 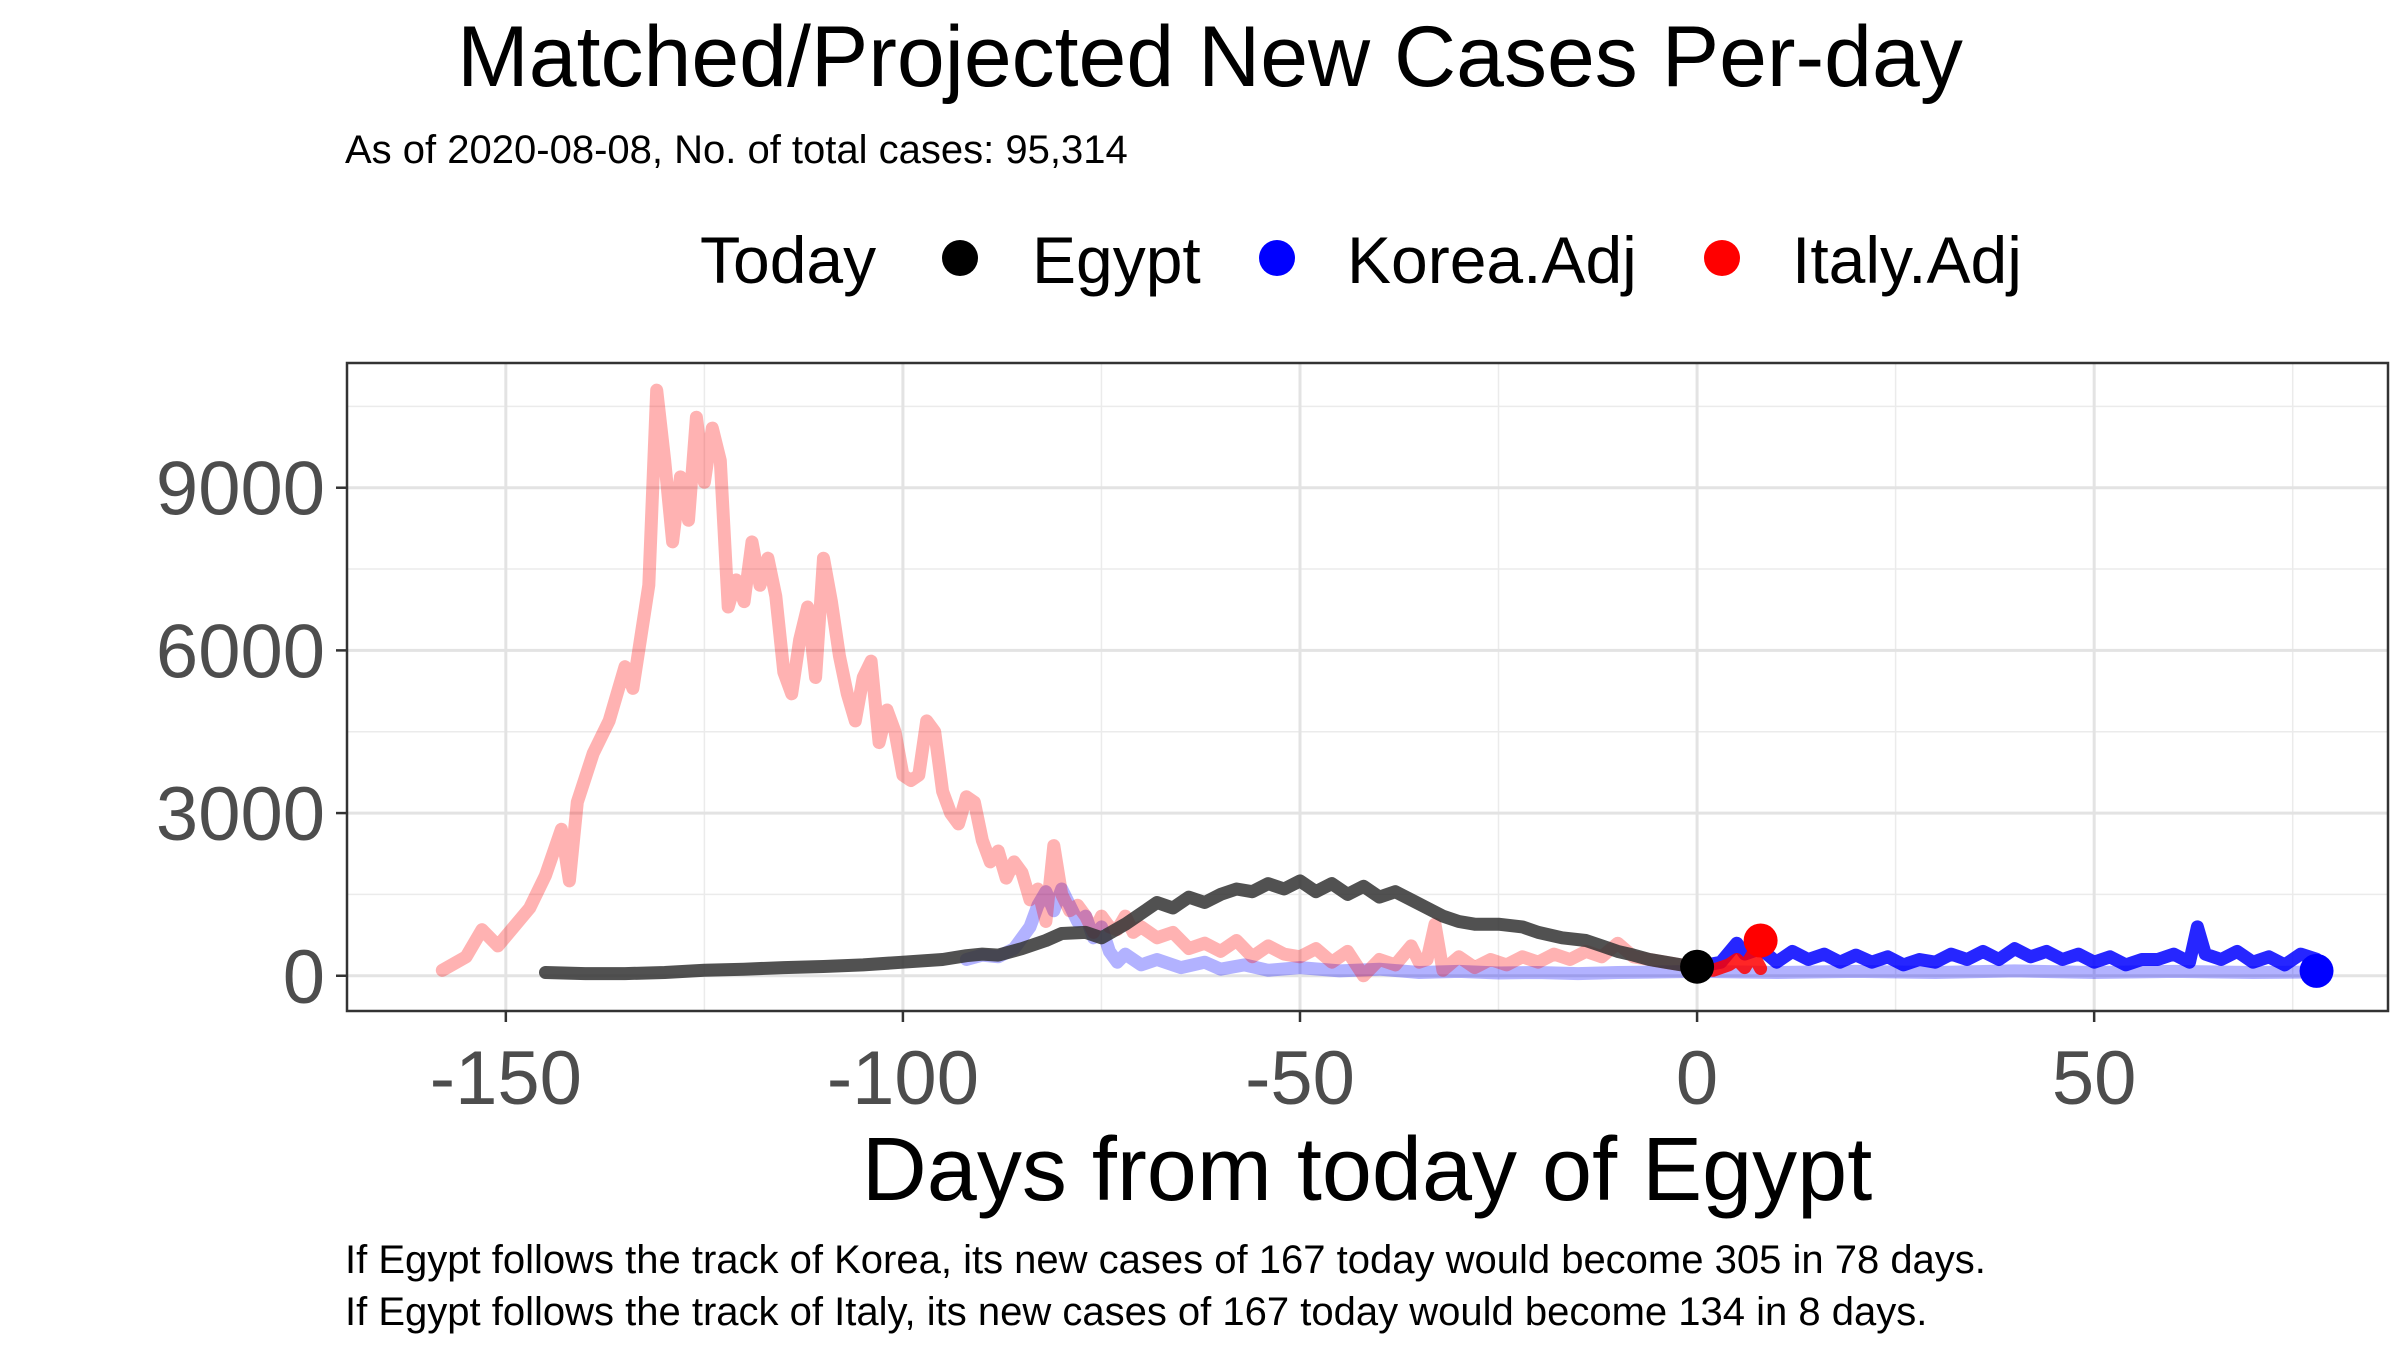 I want to click on series-line-korea-adj-matched, so click(x=1331, y=931).